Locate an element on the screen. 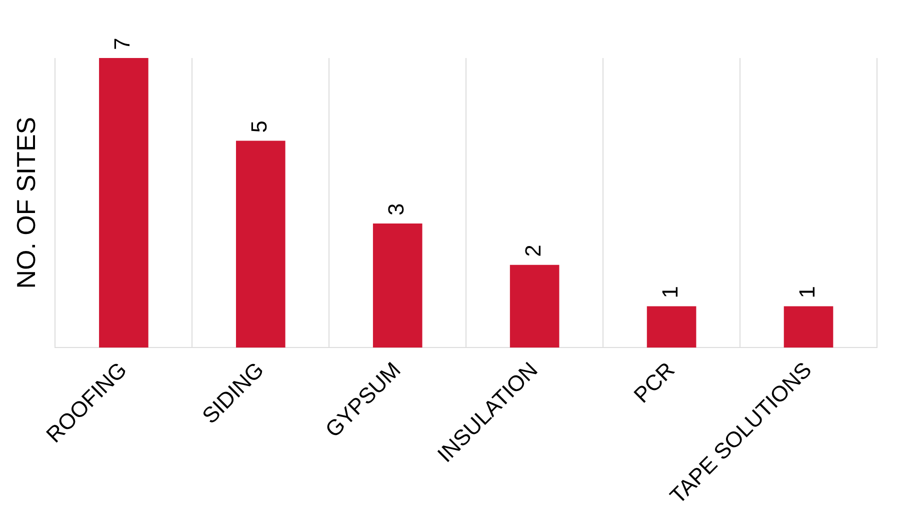 The width and height of the screenshot is (905, 528). data-label: 5 is located at coordinates (259, 126).